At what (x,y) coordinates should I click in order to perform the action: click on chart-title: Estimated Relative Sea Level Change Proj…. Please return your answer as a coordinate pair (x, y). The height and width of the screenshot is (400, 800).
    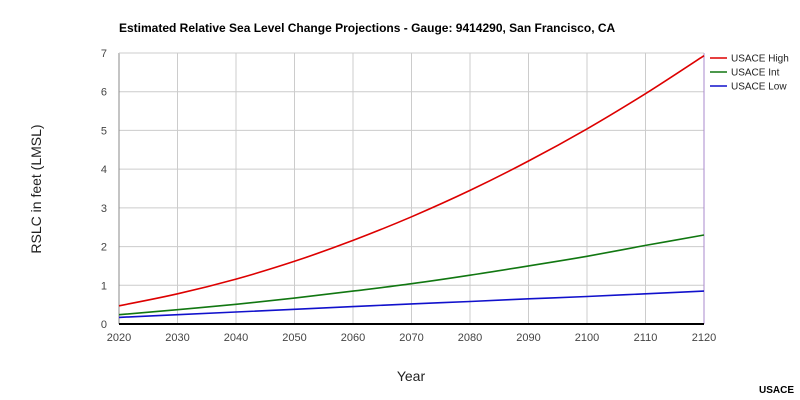
    Looking at the image, I should click on (367, 28).